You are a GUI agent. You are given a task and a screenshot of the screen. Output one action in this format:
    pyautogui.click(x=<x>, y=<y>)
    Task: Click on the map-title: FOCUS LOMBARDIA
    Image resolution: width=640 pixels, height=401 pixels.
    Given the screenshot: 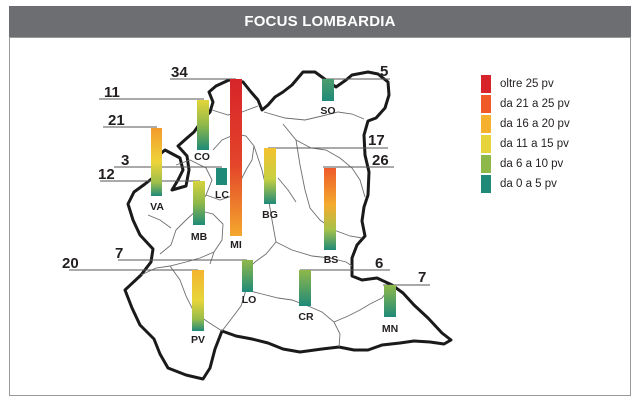 What is the action you would take?
    pyautogui.click(x=320, y=21)
    